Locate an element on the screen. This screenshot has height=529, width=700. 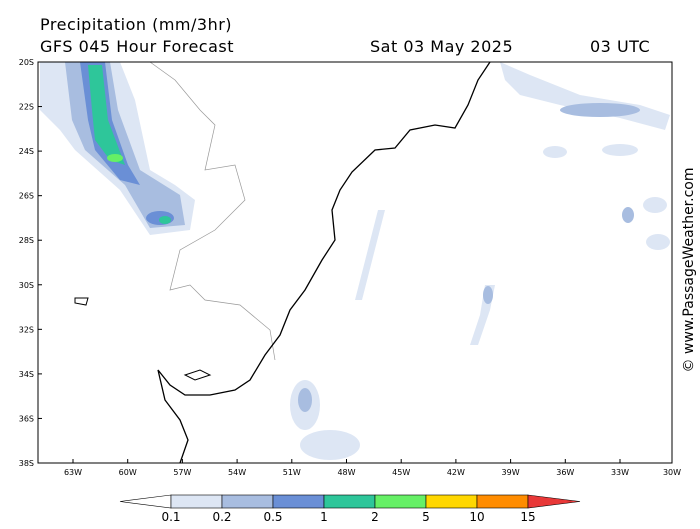
legend-label: 5 is located at coordinates (426, 517).